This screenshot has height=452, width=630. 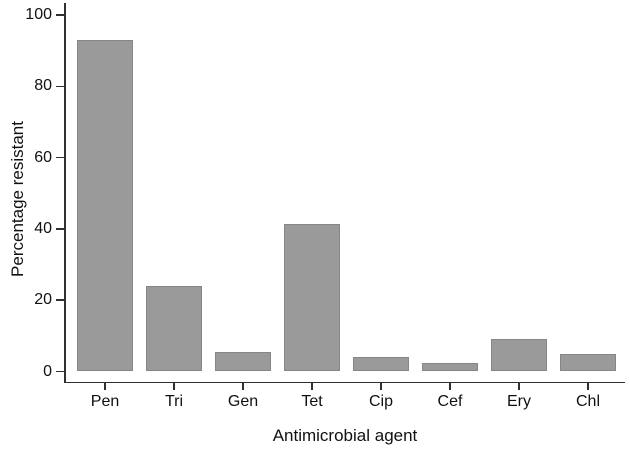 I want to click on x-axis-tick-label: Cef, so click(x=450, y=401).